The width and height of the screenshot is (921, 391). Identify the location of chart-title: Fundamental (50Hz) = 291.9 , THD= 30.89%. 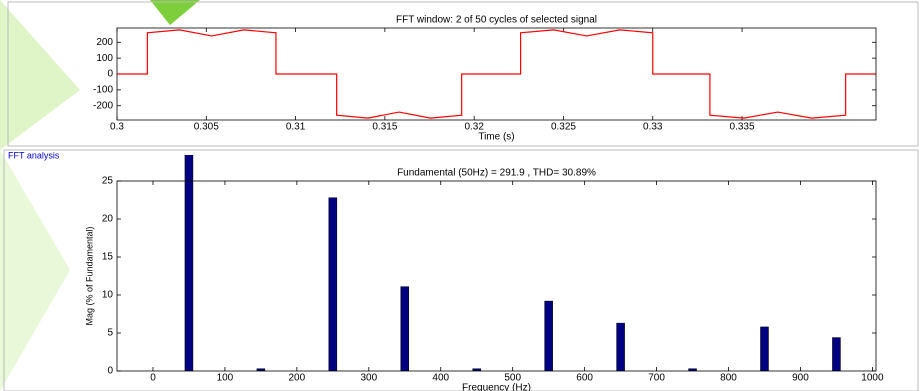
(496, 173).